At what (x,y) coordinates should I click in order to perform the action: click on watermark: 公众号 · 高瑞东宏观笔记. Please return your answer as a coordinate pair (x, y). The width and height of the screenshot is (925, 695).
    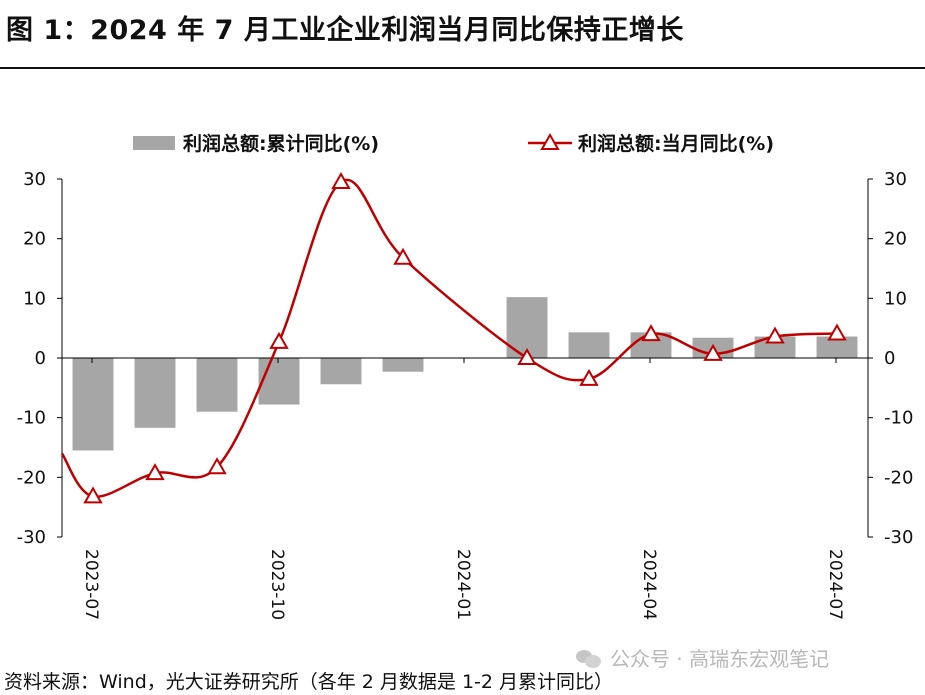
    Looking at the image, I should click on (702, 657).